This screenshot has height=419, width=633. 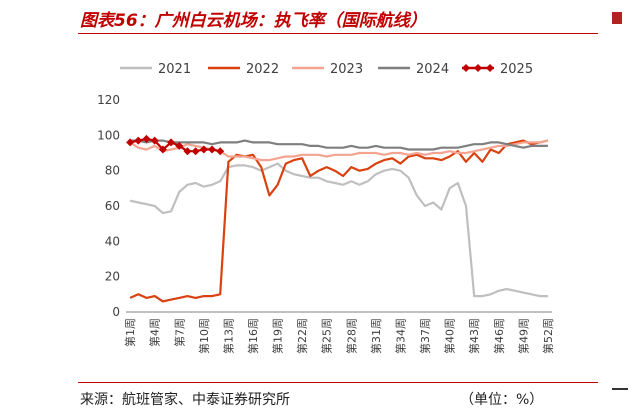 I want to click on x-tick-label: 第40周, so click(x=450, y=336).